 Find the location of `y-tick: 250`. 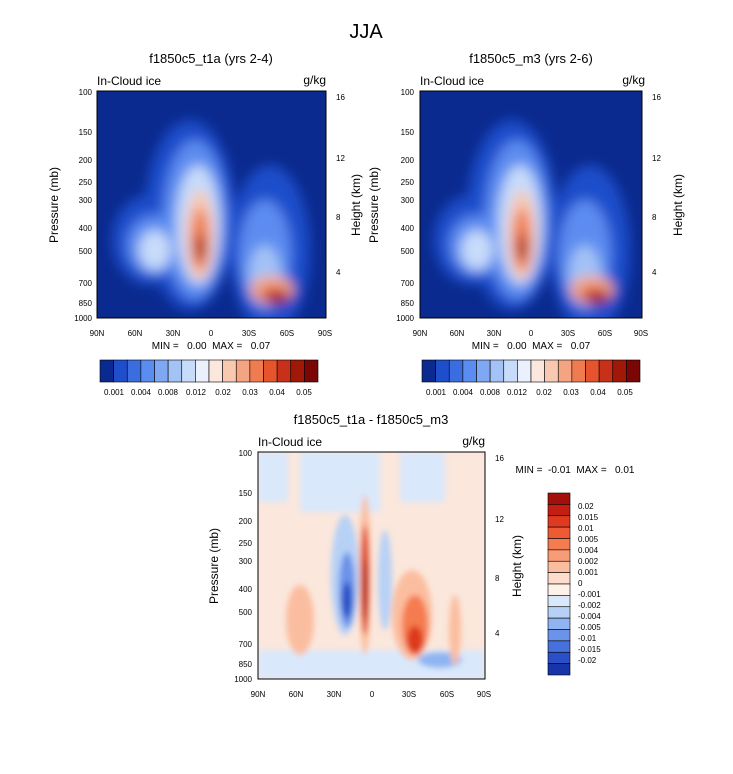

y-tick: 250 is located at coordinates (86, 182).